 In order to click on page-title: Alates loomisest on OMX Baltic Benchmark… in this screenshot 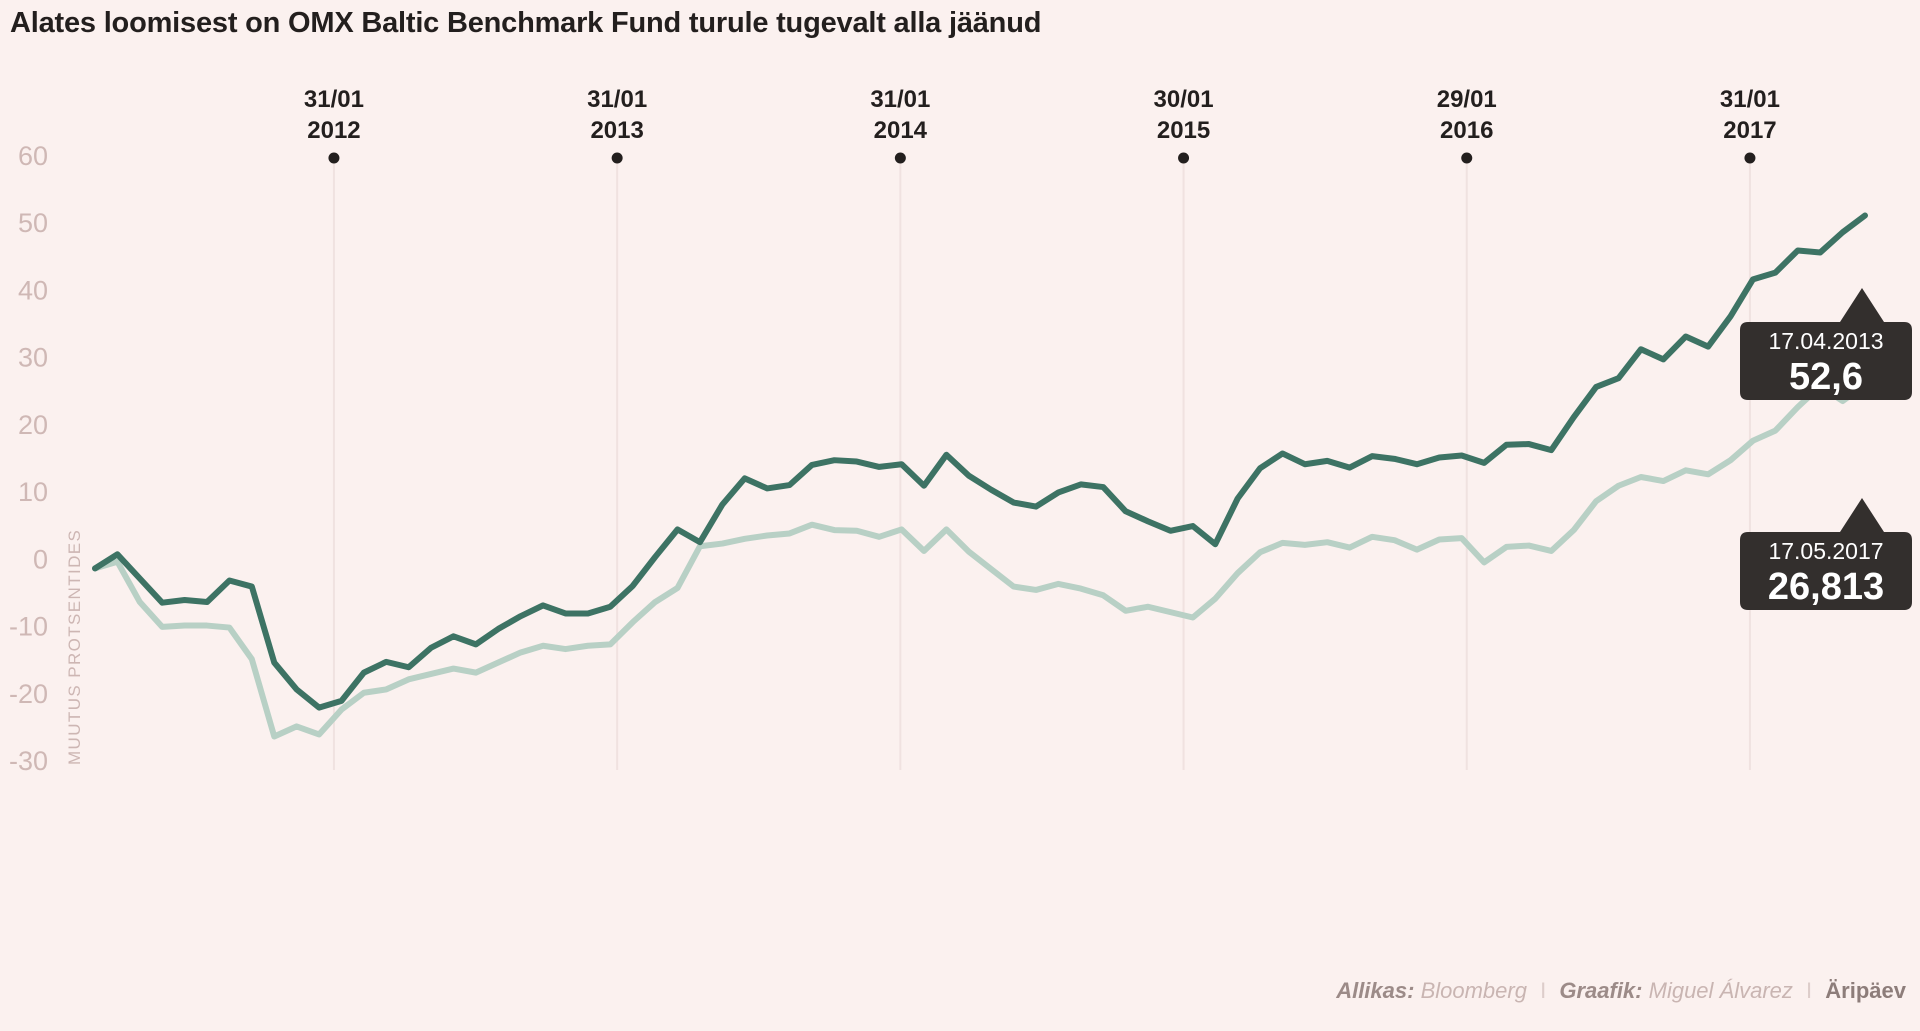, I will do `click(526, 23)`.